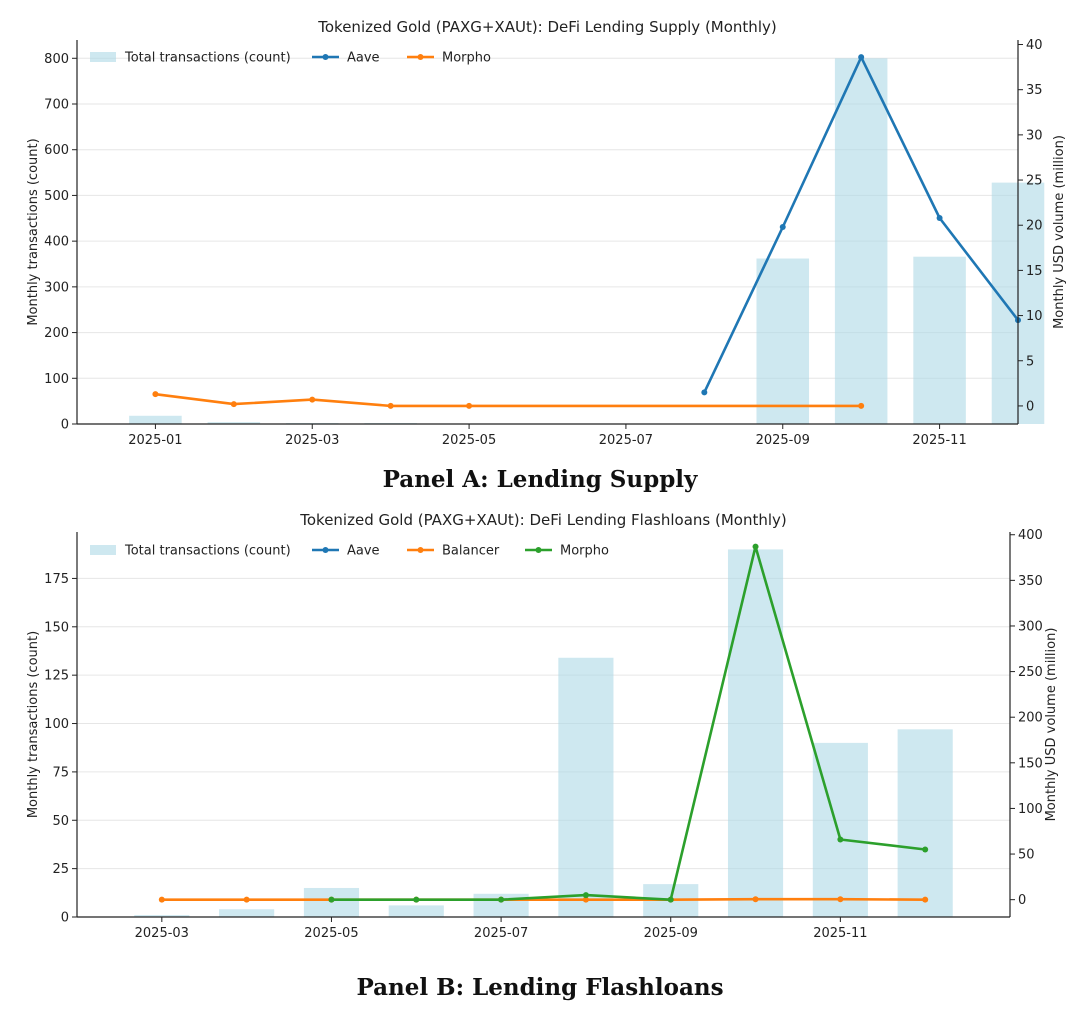 The image size is (1080, 1014). Describe the element at coordinates (540, 479) in the screenshot. I see `panel-a-caption: Panel A: Lending Supply` at that location.